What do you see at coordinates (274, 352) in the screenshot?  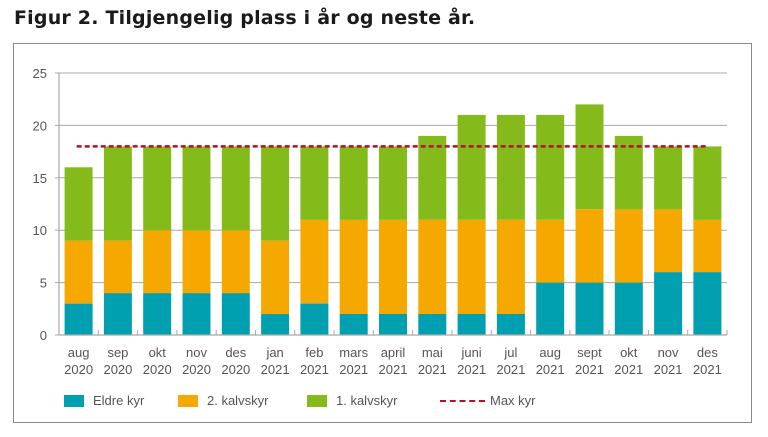 I see `x-tick-label-month: jan` at bounding box center [274, 352].